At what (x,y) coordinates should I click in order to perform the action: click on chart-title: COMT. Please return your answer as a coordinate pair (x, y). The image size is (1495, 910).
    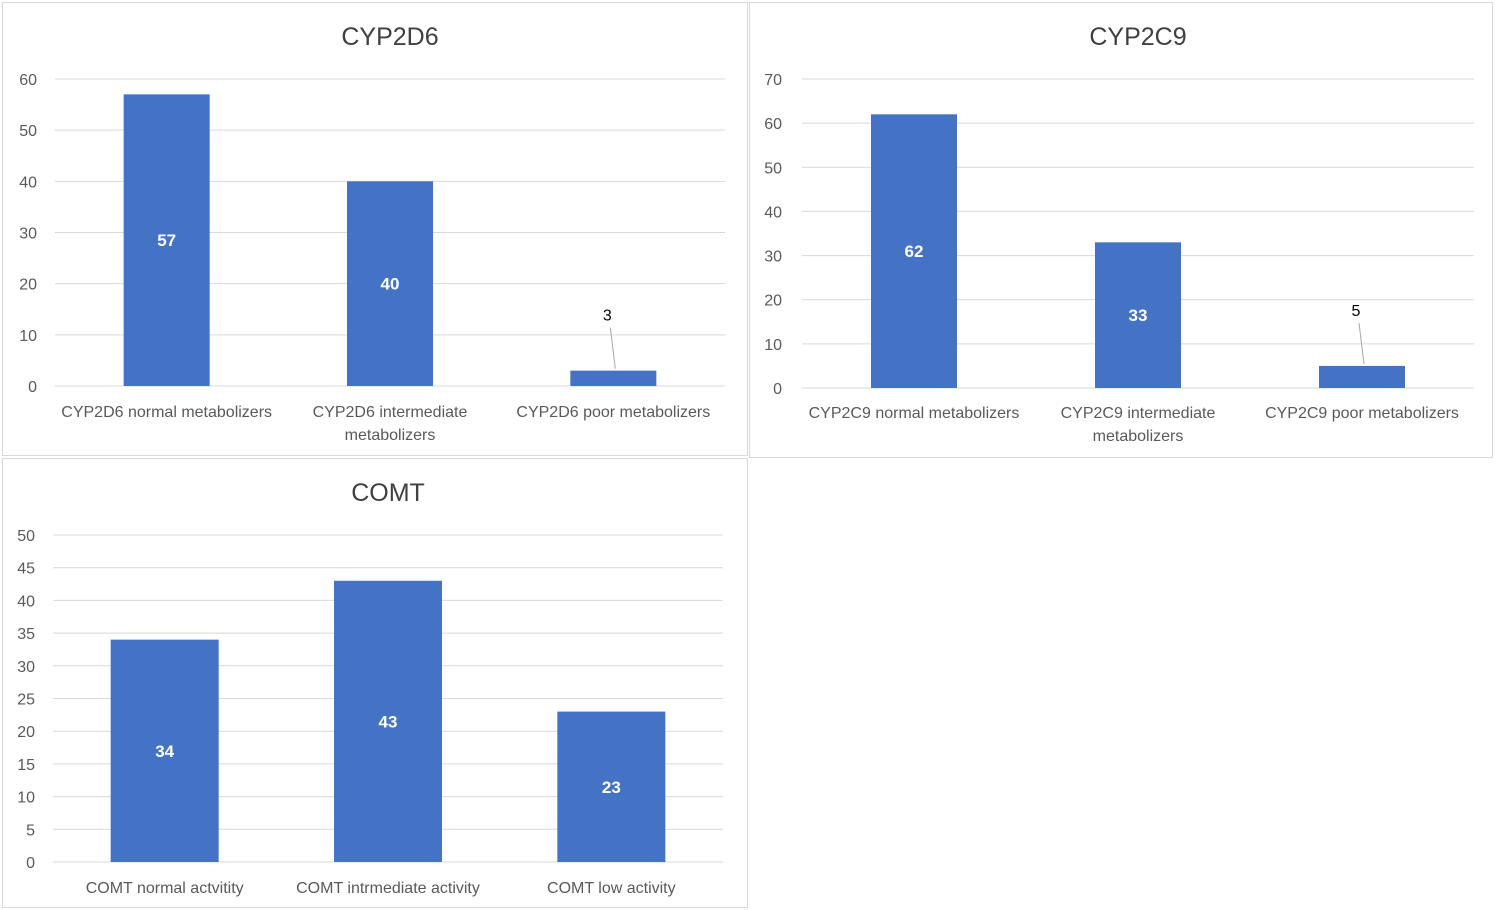
    Looking at the image, I should click on (388, 493).